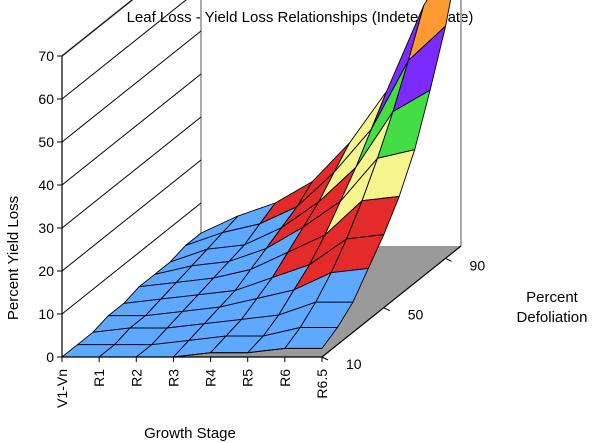 This screenshot has height=443, width=600. I want to click on z-axis-title-line-2: Defoliation, so click(552, 317).